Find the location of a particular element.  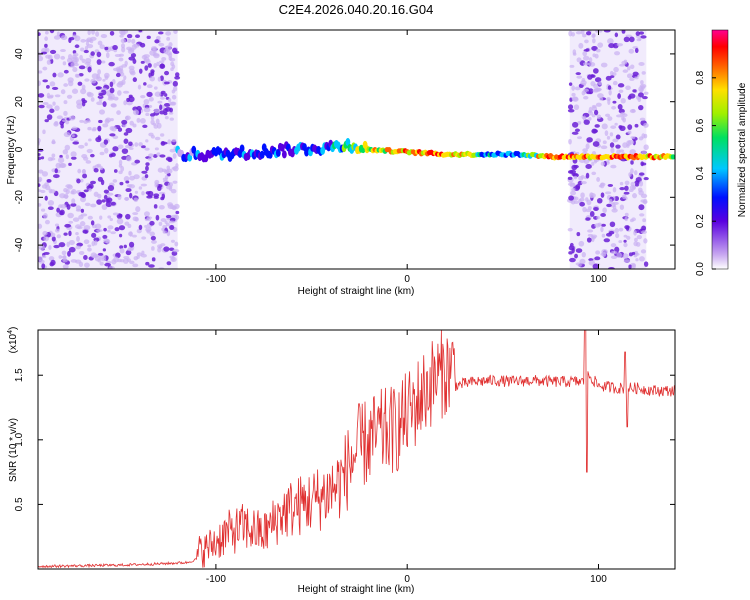

colorbar-tick-label: 0.2 is located at coordinates (700, 221).